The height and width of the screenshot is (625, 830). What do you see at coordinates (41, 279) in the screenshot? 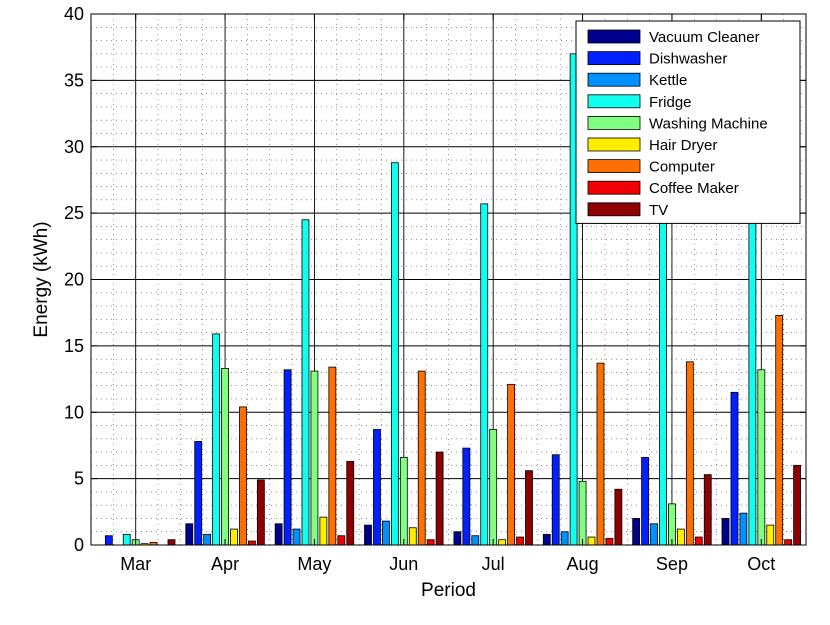
I see `y-axis-label: Energy (kWh)` at bounding box center [41, 279].